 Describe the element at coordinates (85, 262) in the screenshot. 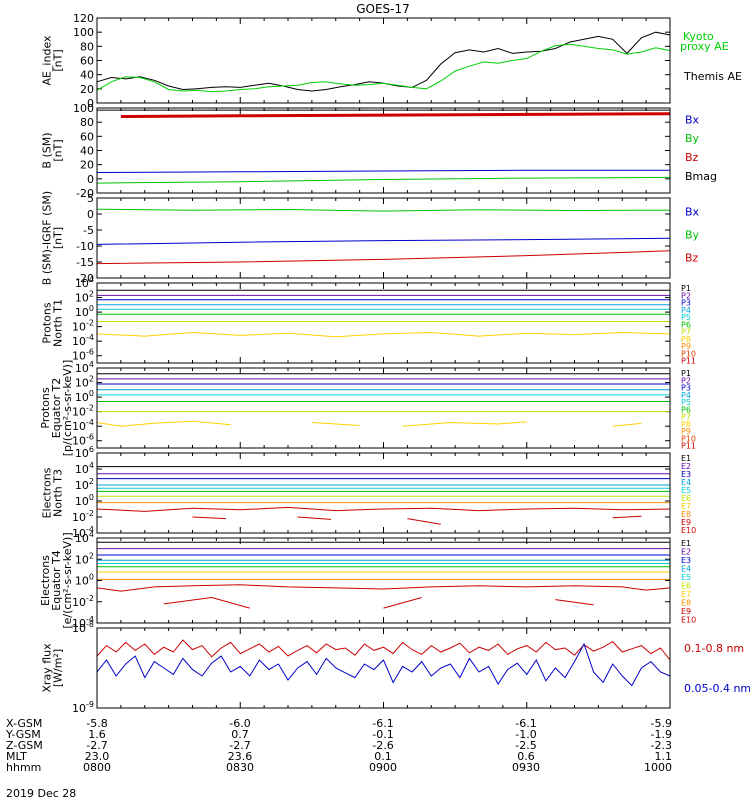

I see `y-tick-label: -15` at that location.